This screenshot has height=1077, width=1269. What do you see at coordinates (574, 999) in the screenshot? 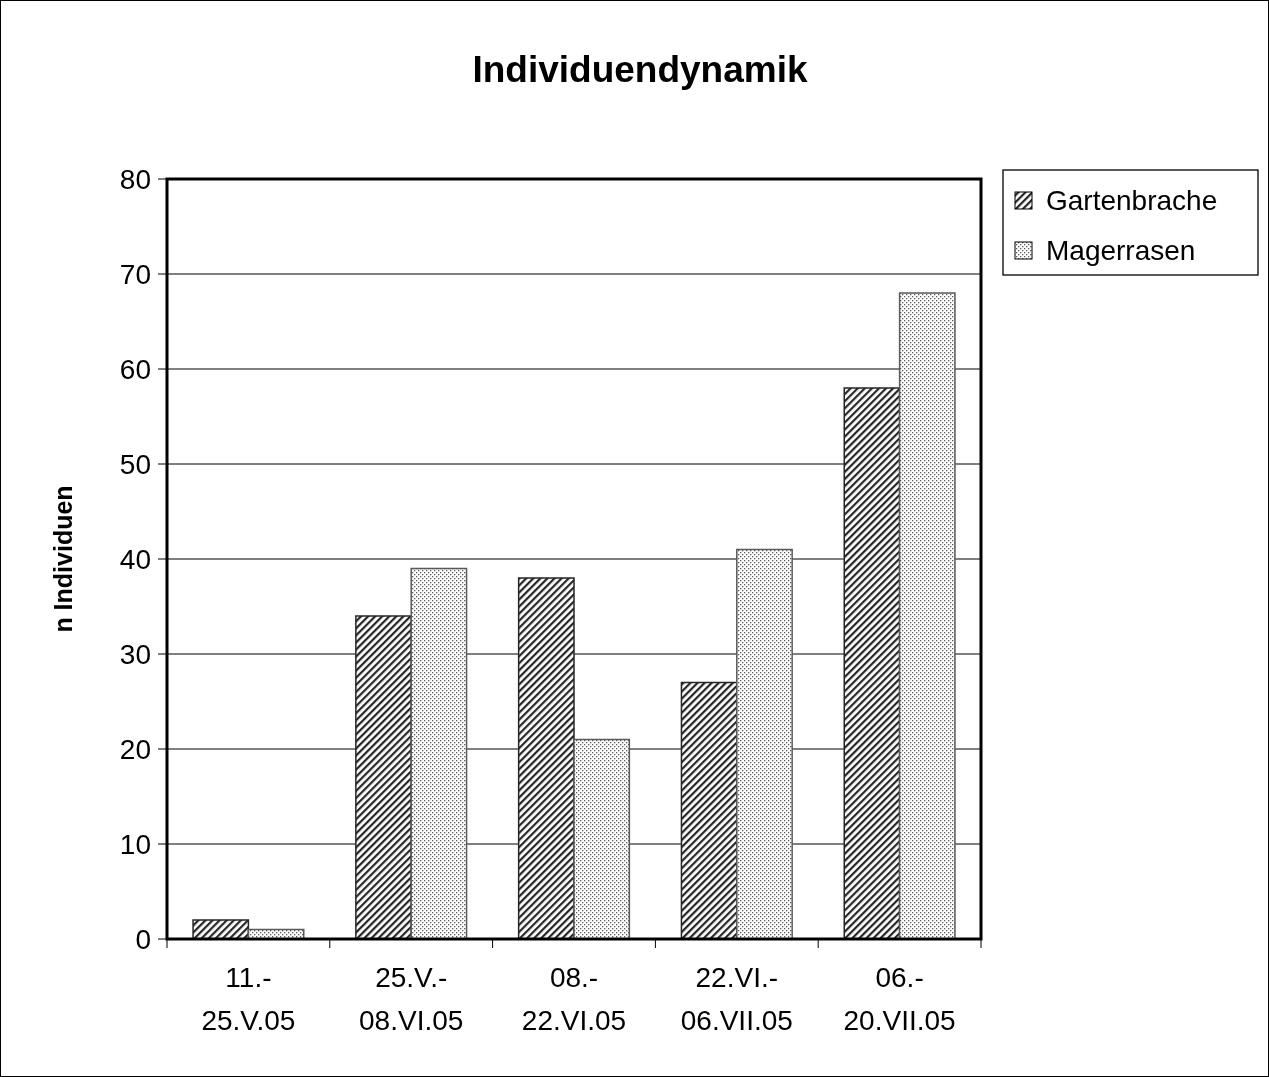
I see `x-tick-label: 08.- 22.VI.05` at bounding box center [574, 999].